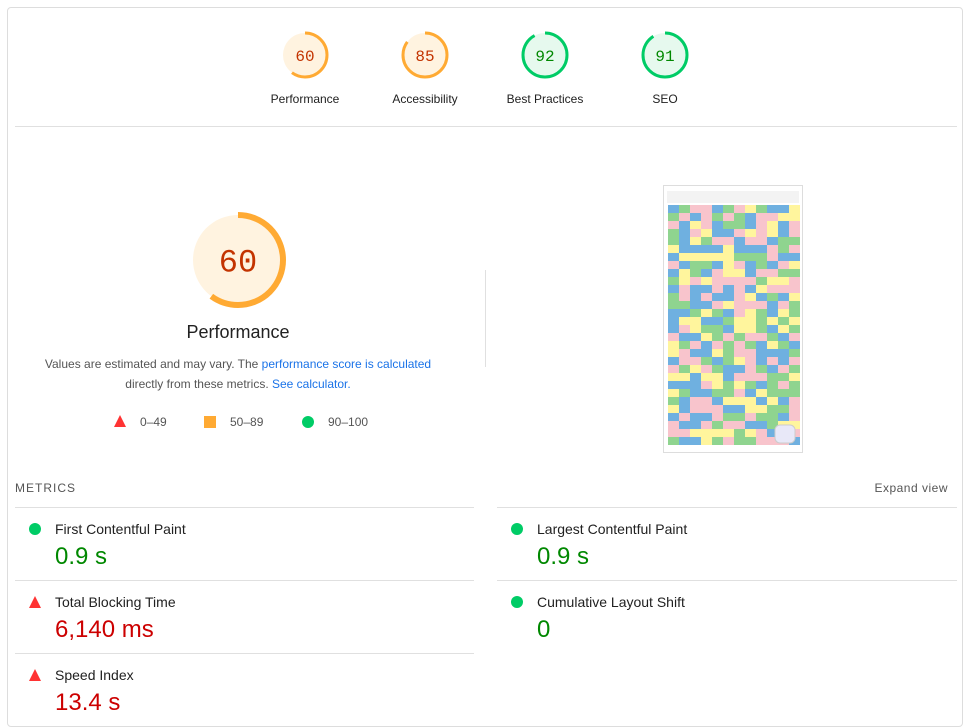  I want to click on legend-label: 90–100, so click(348, 422).